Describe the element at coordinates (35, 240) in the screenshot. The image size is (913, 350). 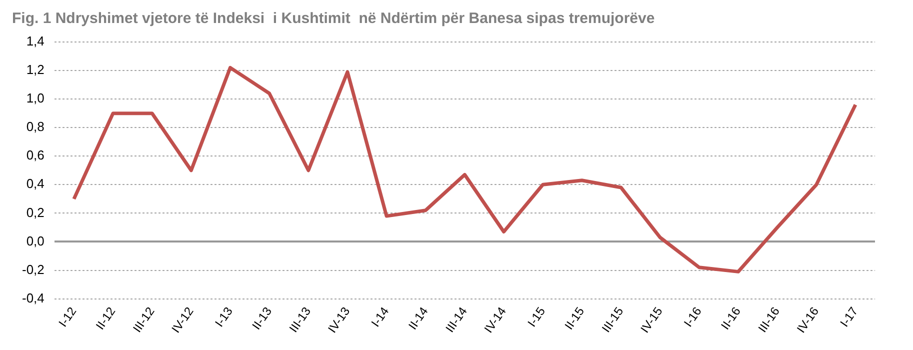
I see `y-tick-label: 0,0` at that location.